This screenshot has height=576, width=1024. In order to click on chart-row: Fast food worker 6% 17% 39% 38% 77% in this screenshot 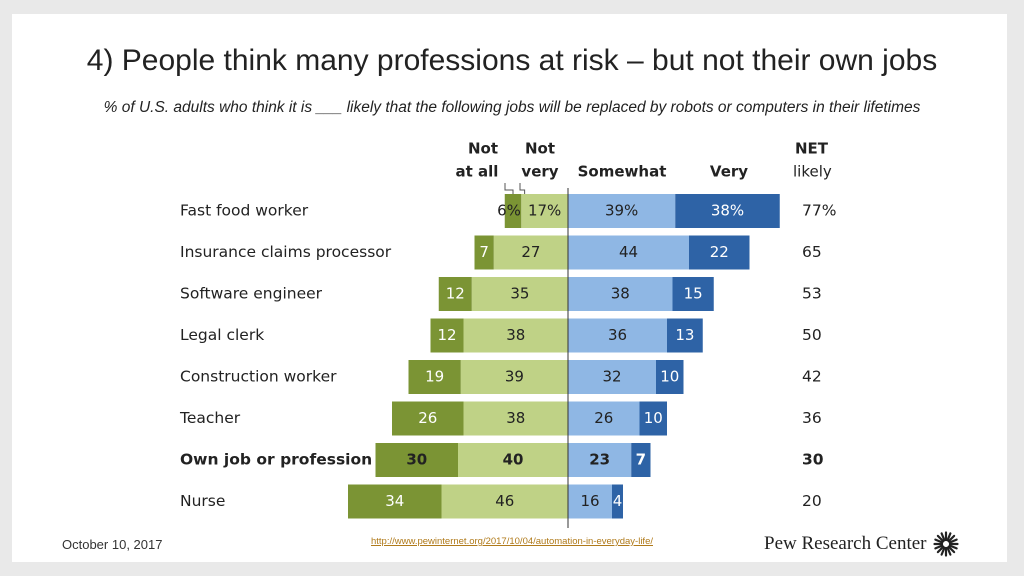, I will do `click(508, 211)`.